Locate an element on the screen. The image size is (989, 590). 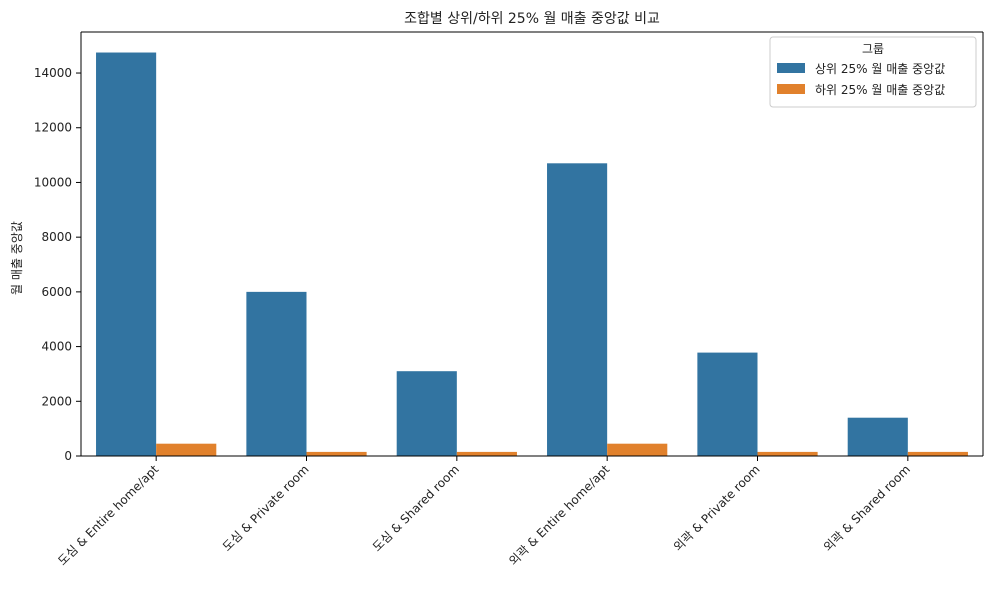
y-tick-label: 0 is located at coordinates (68, 456).